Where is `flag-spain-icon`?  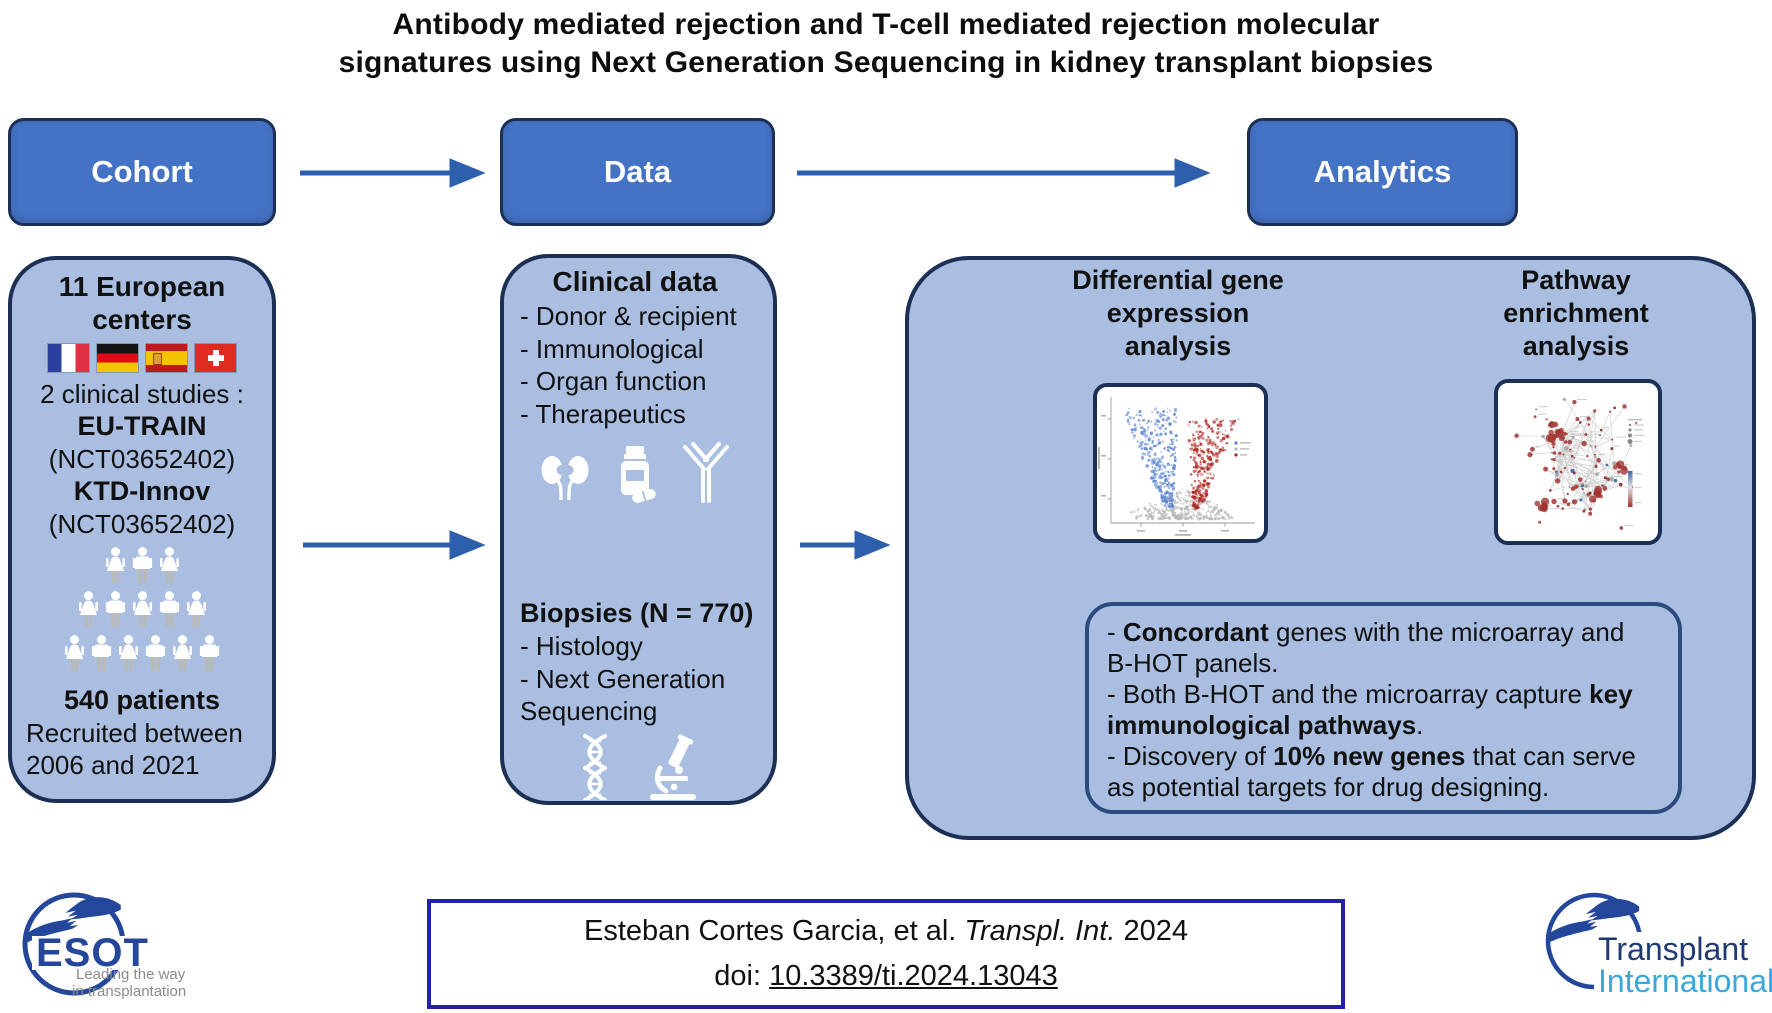
flag-spain-icon is located at coordinates (166, 358).